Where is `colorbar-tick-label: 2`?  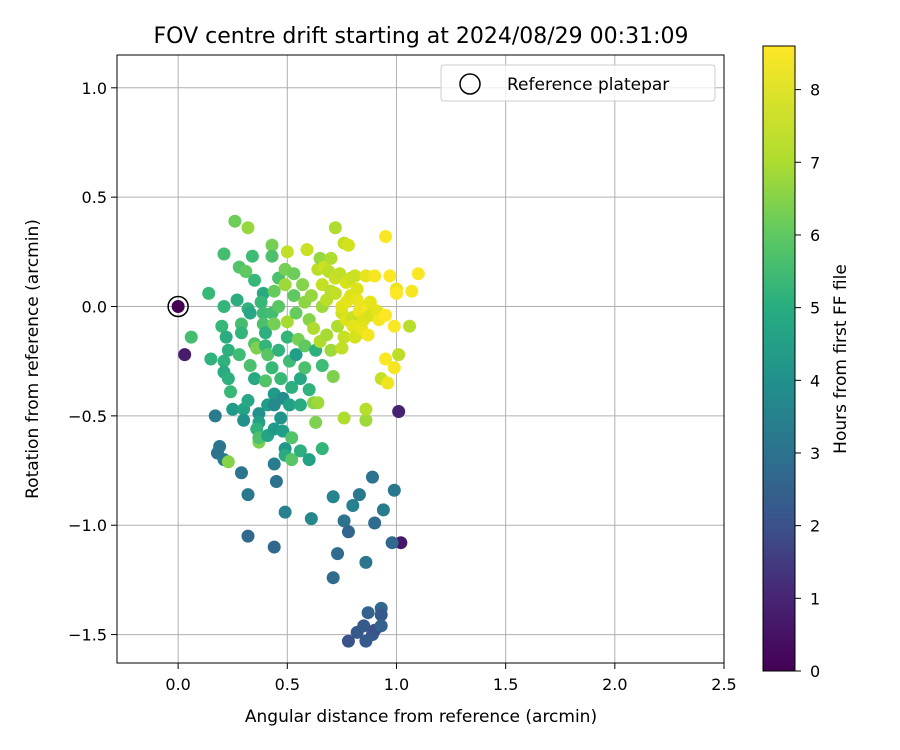
colorbar-tick-label: 2 is located at coordinates (815, 526).